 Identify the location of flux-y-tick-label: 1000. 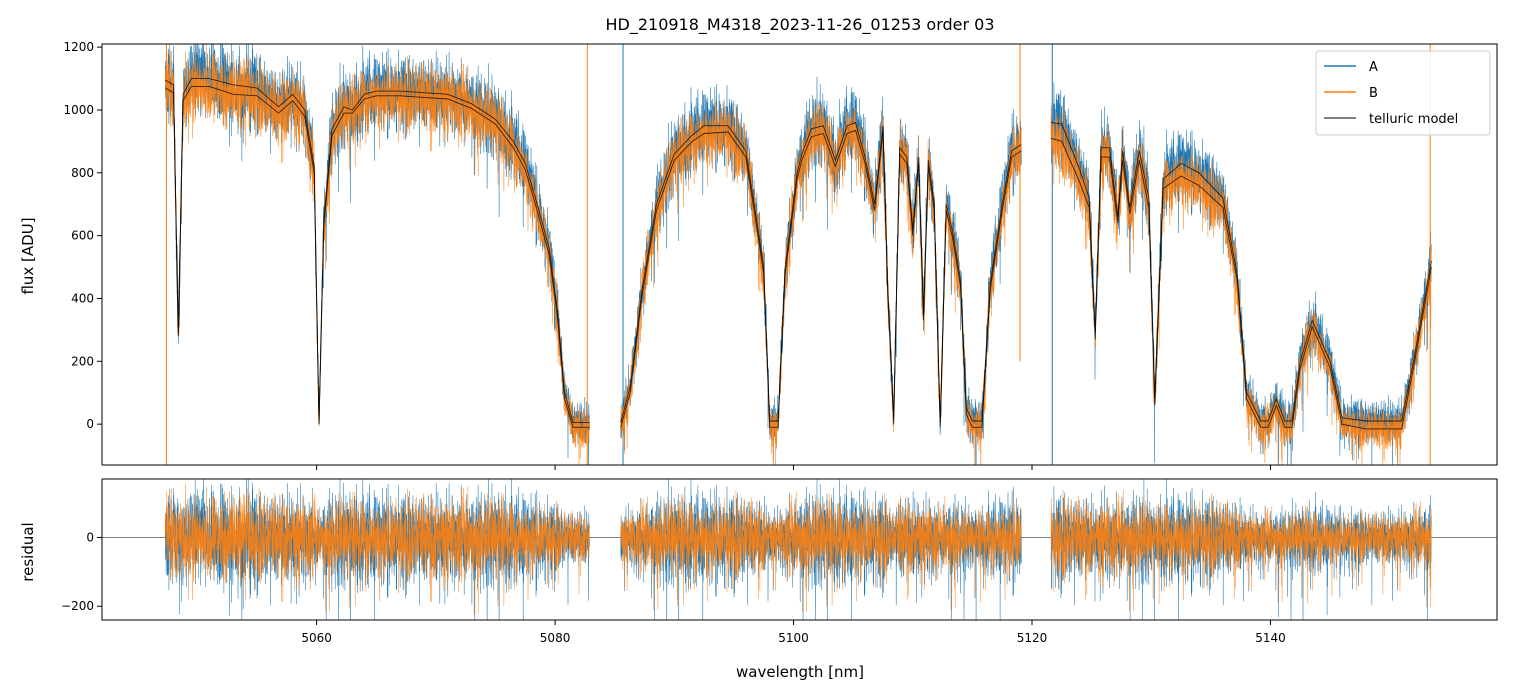
(78, 110).